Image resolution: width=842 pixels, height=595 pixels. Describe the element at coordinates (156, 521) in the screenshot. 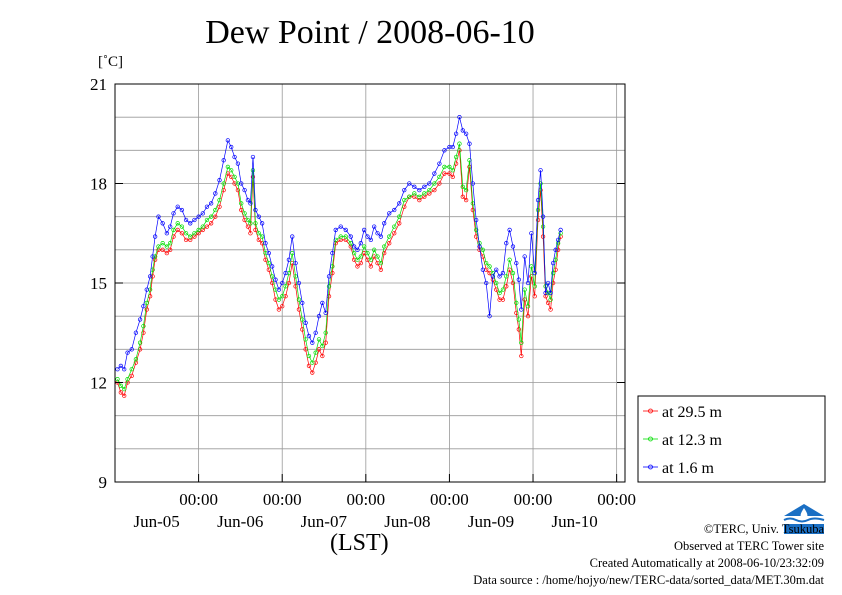

I see `x-tick-date-label: Jun-05` at that location.